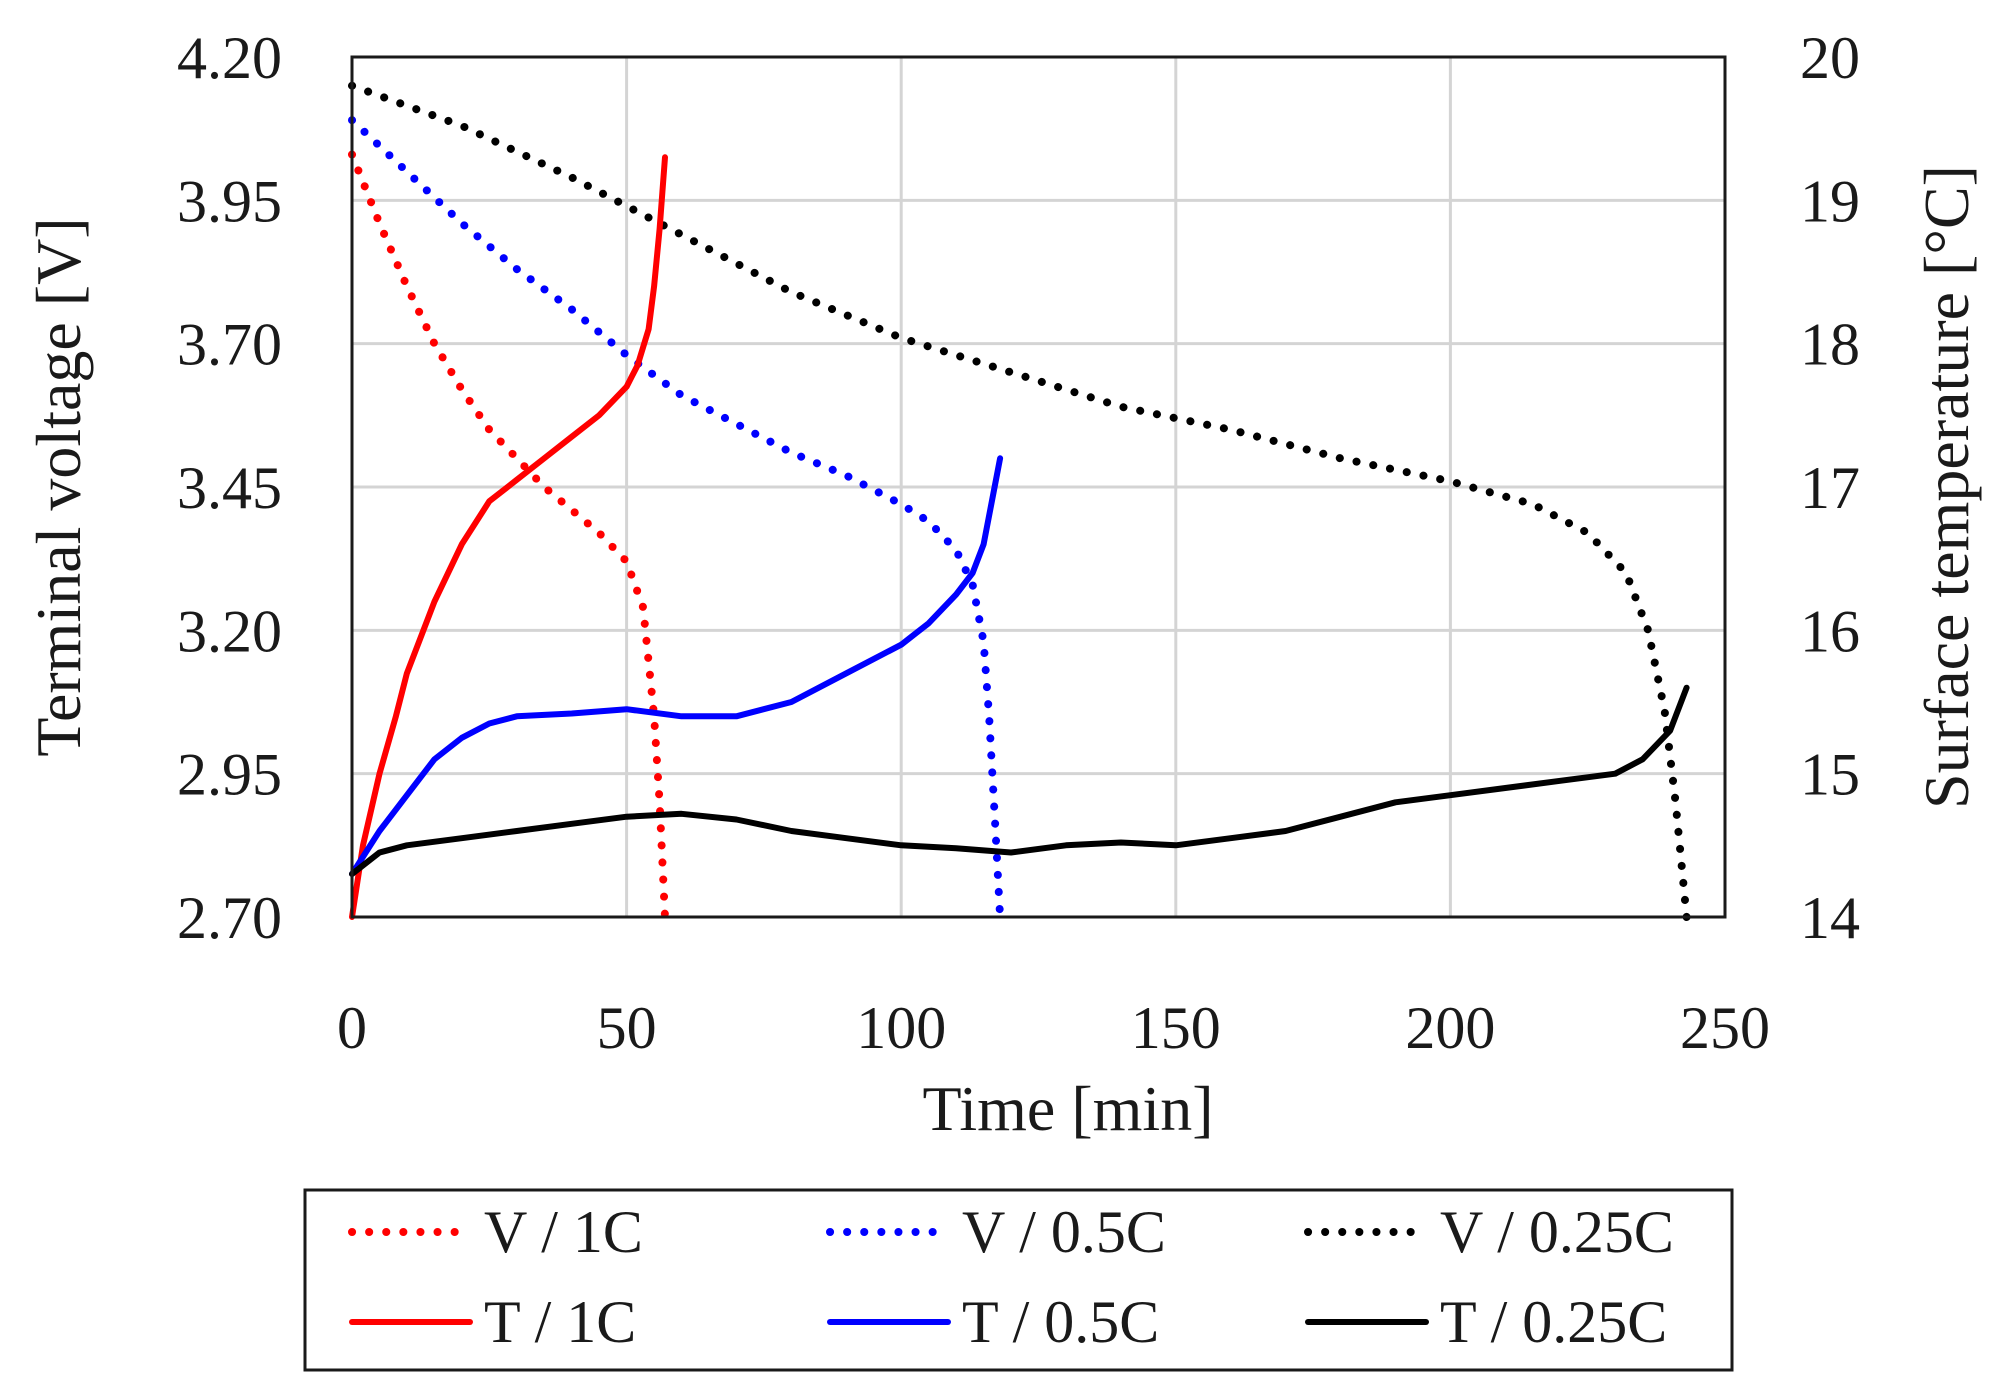 The image size is (2004, 1392). I want to click on y-right-tick-label: 15, so click(1830, 775).